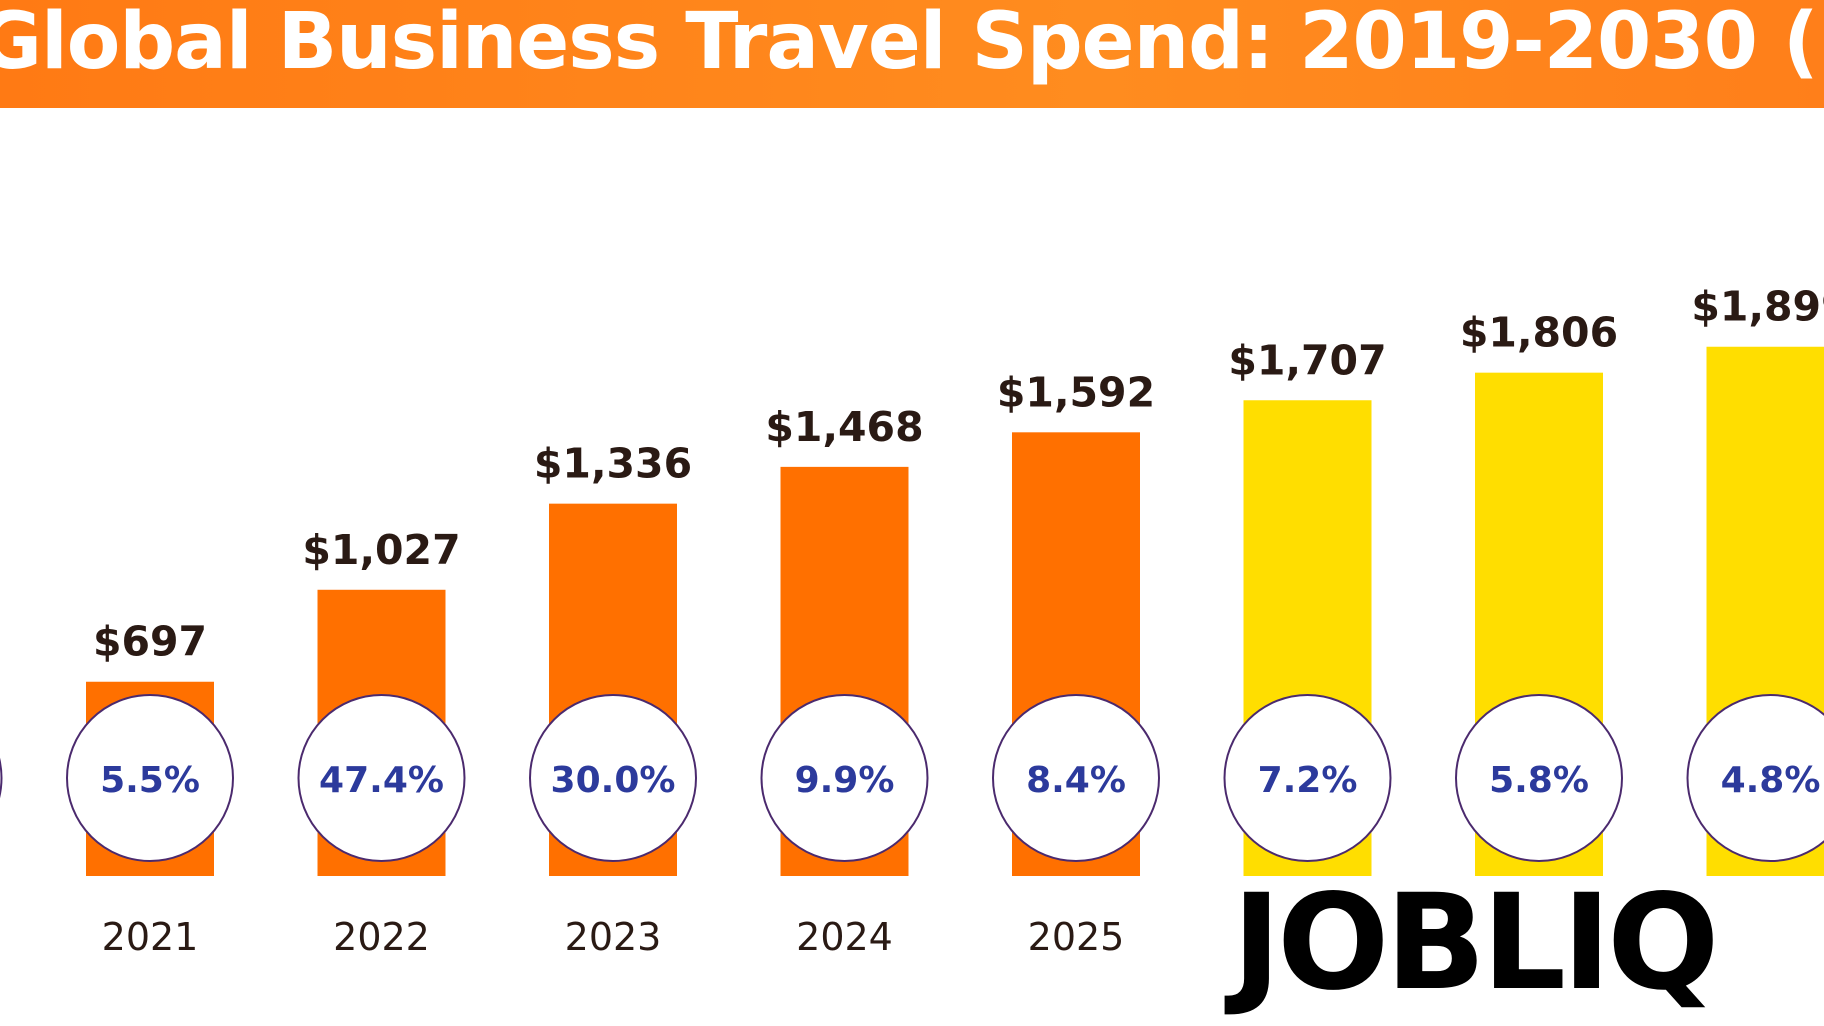 This screenshot has width=1824, height=1026. I want to click on x-tick-label: 2021, so click(150, 937).